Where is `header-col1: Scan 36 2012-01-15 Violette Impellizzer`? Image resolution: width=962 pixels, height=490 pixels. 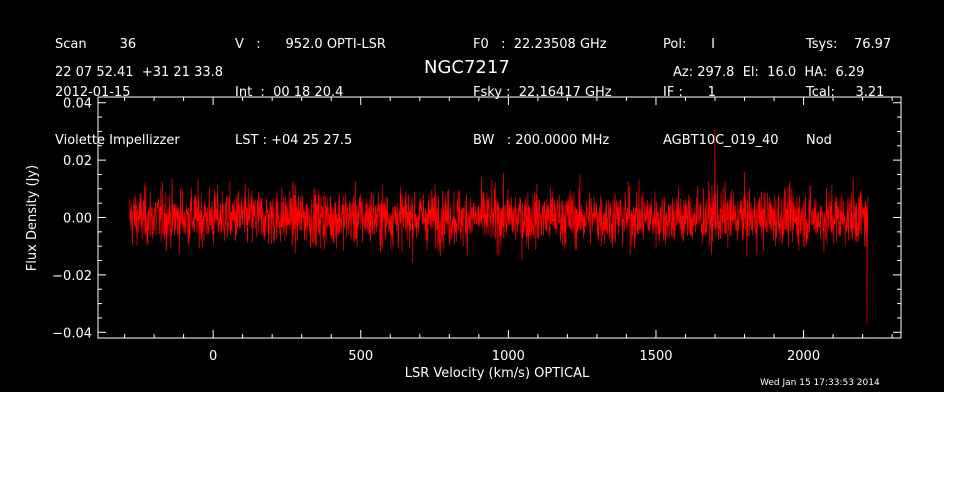 header-col1: Scan 36 2012-01-15 Violette Impellizzer is located at coordinates (117, 93).